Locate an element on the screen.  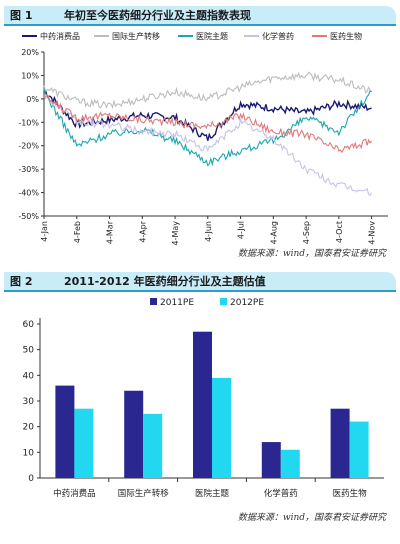
figure1-number: 图 1 is located at coordinates (21, 15).